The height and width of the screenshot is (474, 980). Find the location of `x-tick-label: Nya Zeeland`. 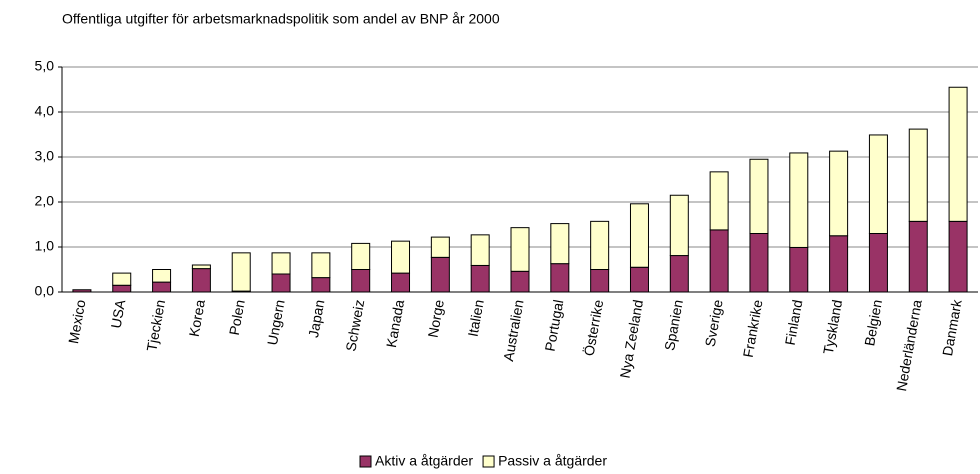

x-tick-label: Nya Zeeland is located at coordinates (632, 338).